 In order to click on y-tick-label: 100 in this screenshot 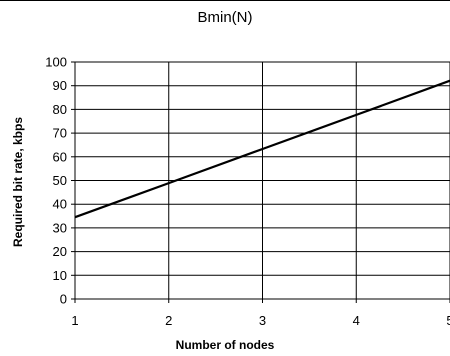, I will do `click(56, 62)`.